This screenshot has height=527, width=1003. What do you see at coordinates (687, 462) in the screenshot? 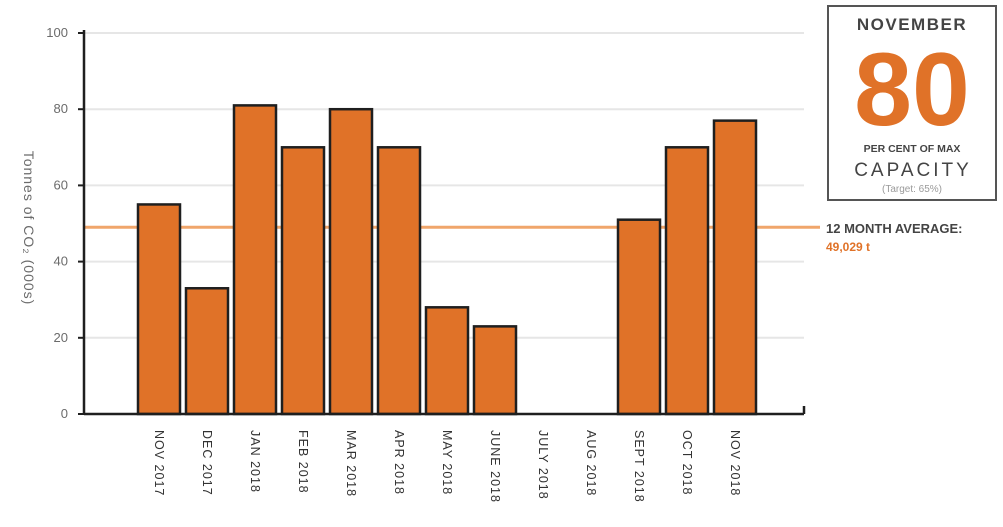
I see `x-tick-label: OCT 2018` at bounding box center [687, 462].